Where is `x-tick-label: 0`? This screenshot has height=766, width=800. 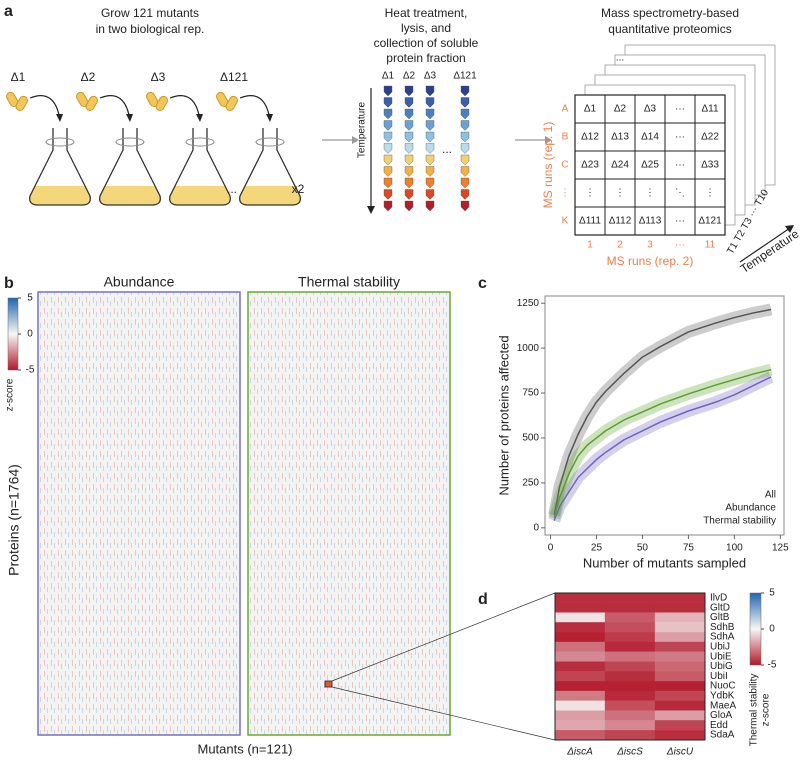 x-tick-label: 0 is located at coordinates (551, 548).